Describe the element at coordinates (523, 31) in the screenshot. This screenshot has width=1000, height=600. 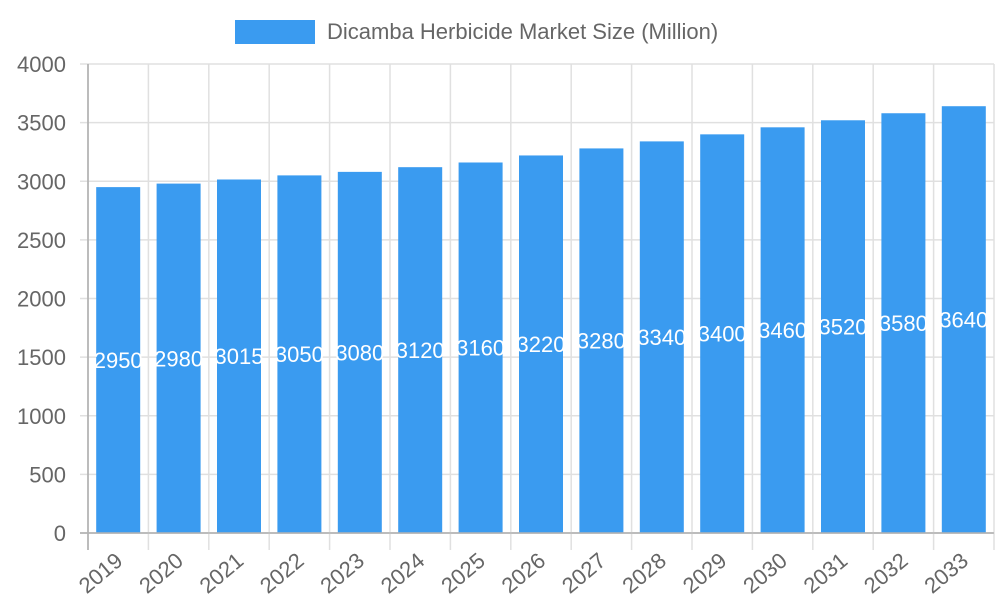
I see `legend-label: Dicamba Herbicide Market Size (Million)` at that location.